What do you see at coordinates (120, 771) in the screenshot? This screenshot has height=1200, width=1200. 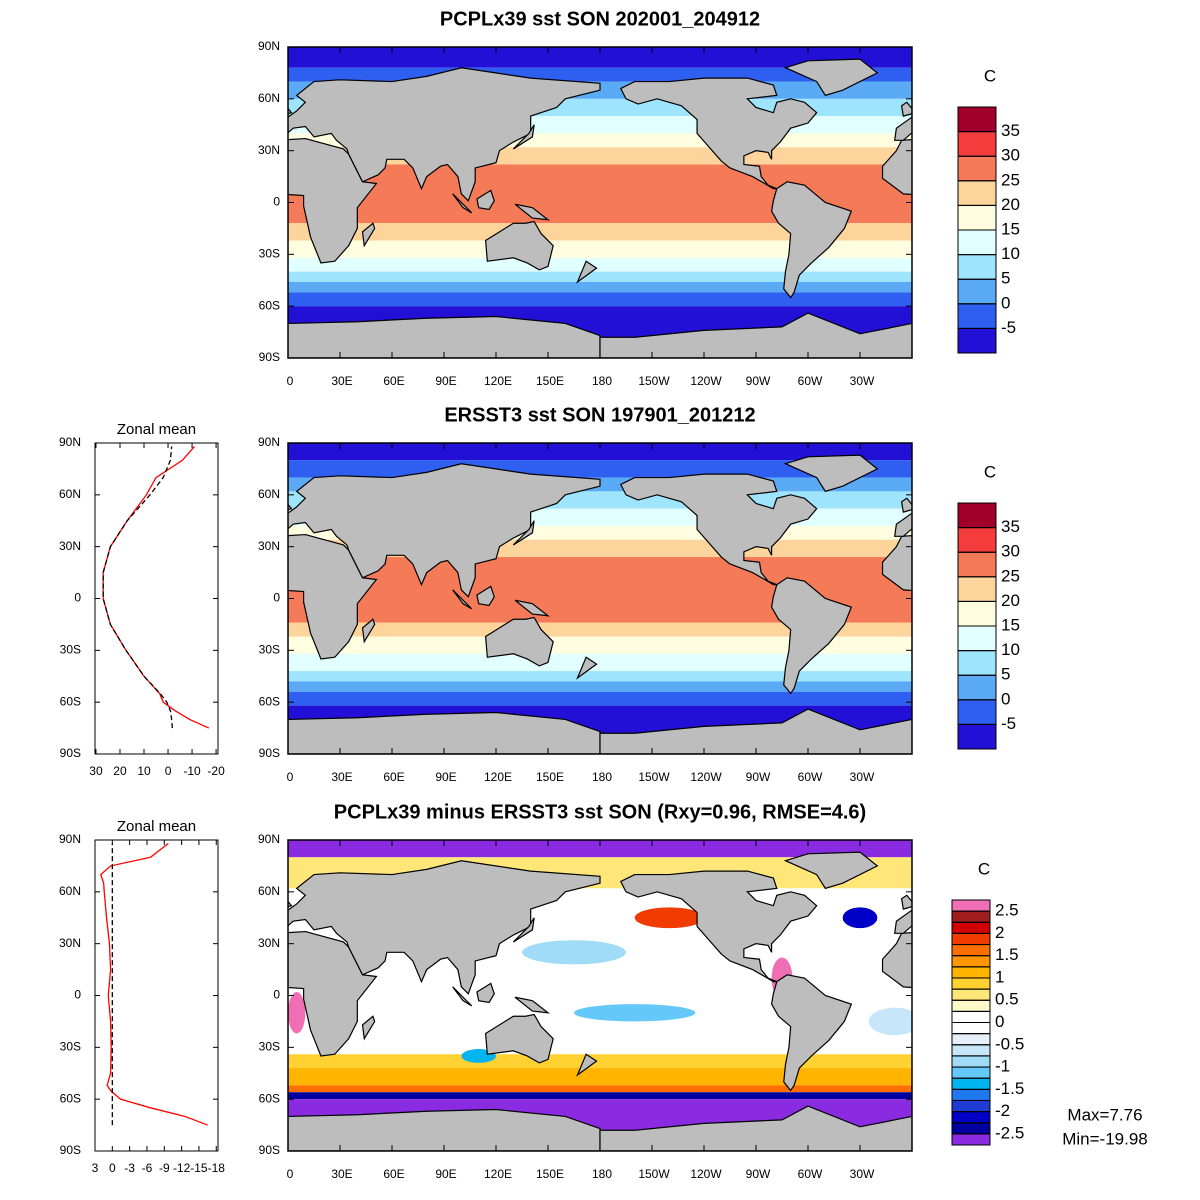 I see `x-tick-label: 20` at bounding box center [120, 771].